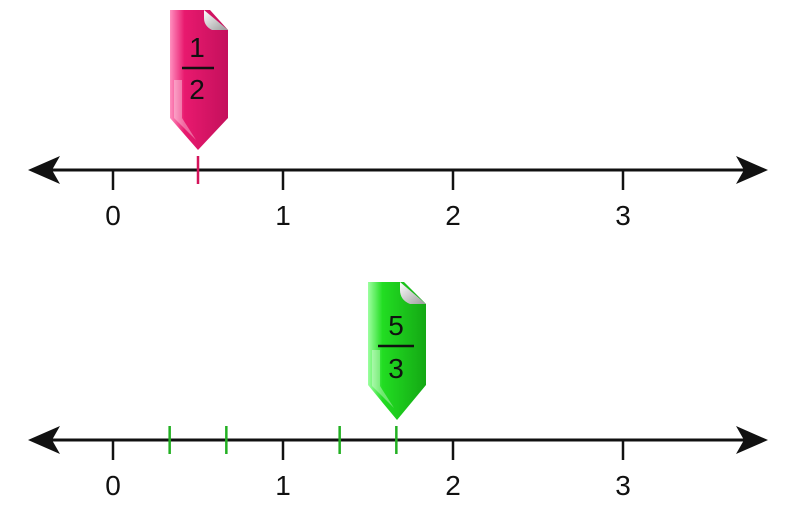  What do you see at coordinates (396, 325) in the screenshot?
I see `marker-numerator: 5` at bounding box center [396, 325].